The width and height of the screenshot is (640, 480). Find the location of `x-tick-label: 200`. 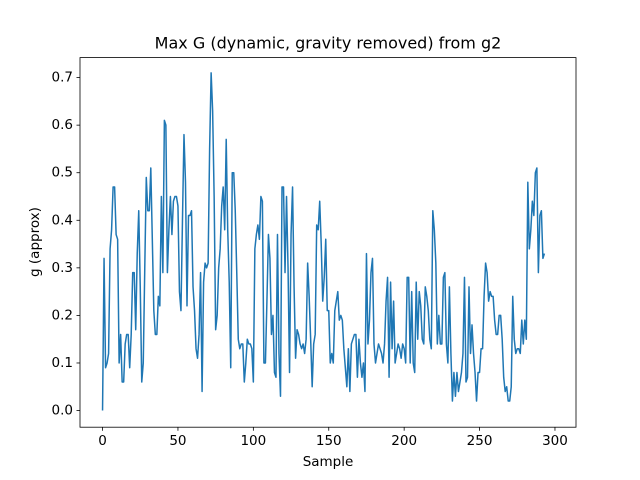

x-tick-label: 200 is located at coordinates (404, 441).